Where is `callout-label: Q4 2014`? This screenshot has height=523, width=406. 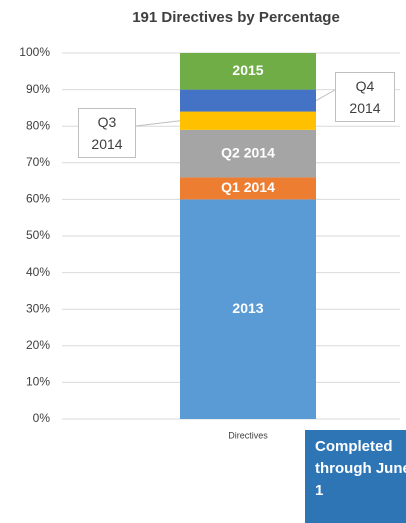 callout-label: Q4 2014 is located at coordinates (365, 97).